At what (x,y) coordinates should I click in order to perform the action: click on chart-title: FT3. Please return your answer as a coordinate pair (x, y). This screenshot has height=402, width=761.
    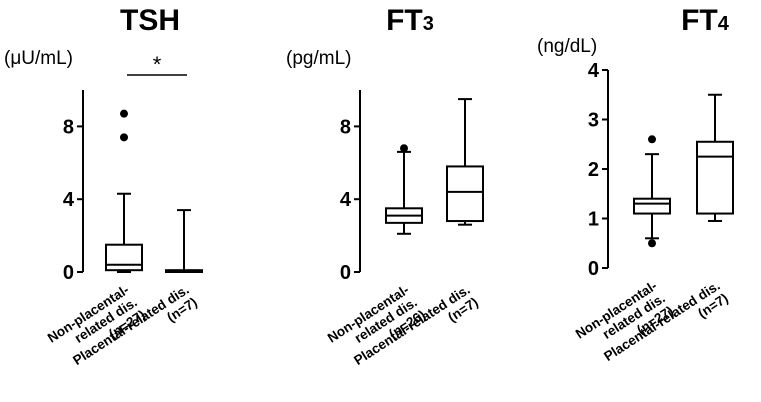
    Looking at the image, I should click on (410, 20).